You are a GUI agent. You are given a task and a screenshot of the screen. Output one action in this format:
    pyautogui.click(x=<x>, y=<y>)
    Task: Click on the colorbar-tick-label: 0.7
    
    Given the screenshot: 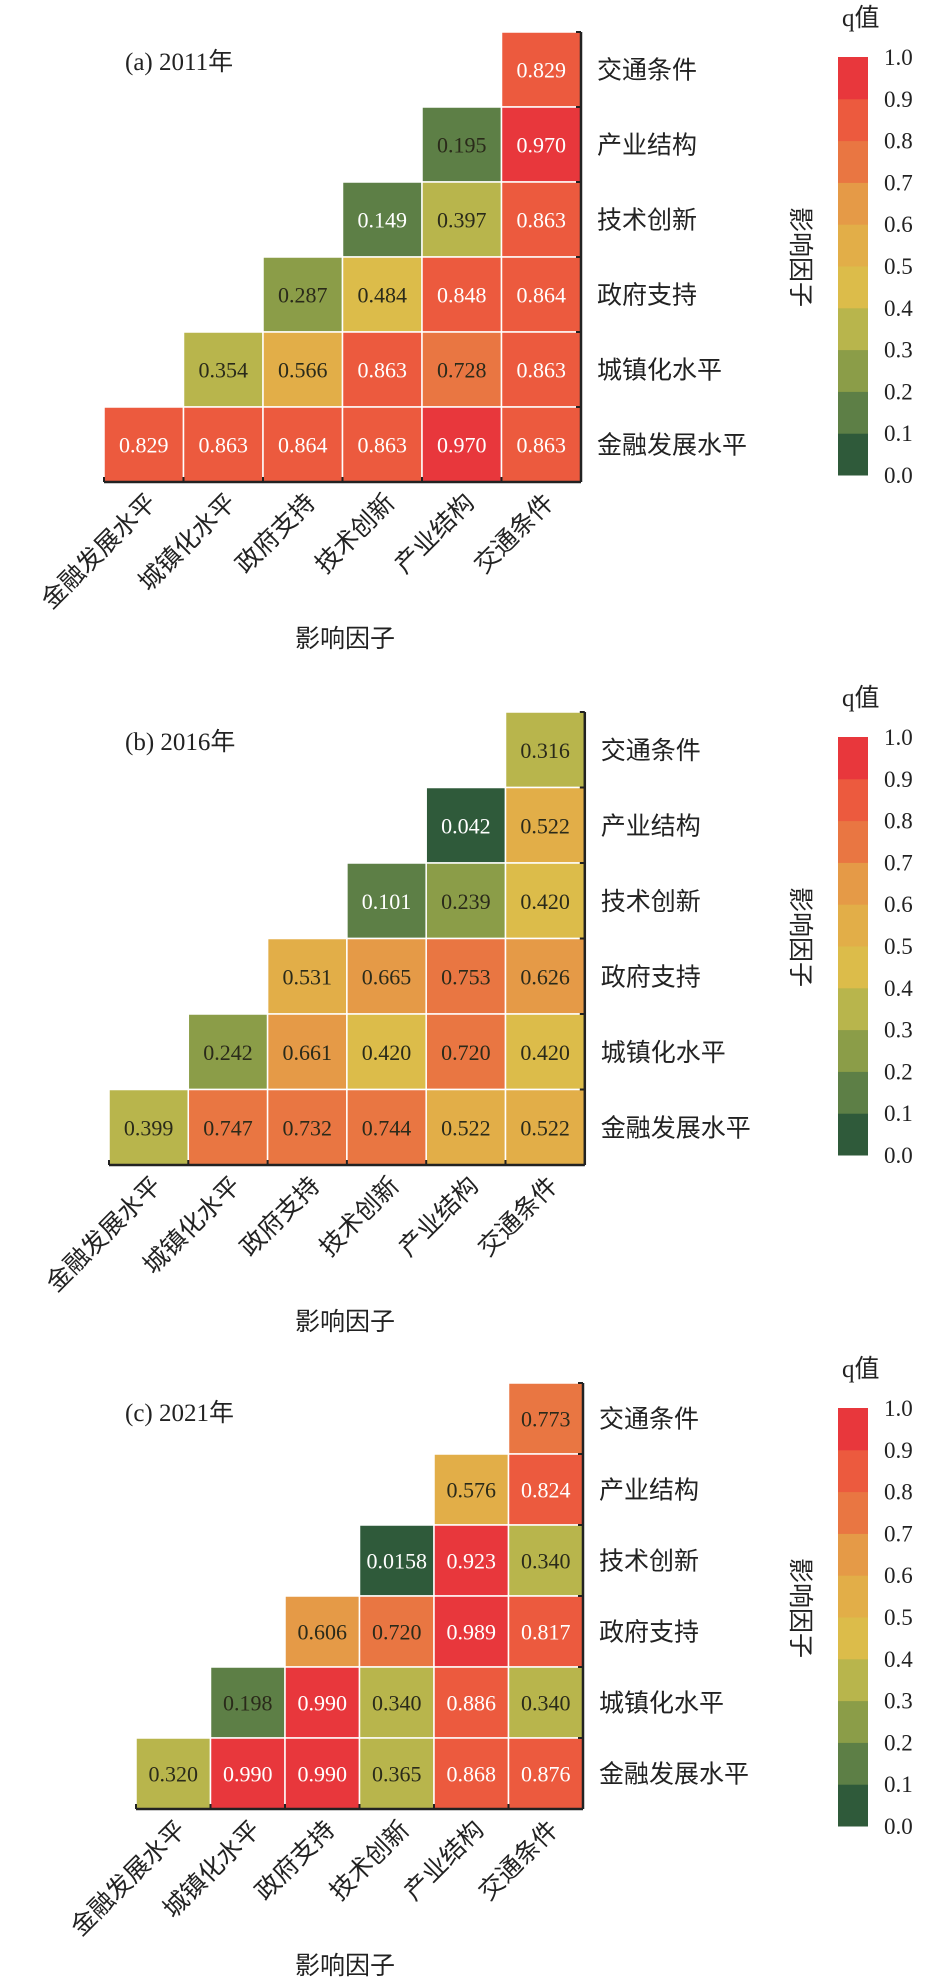 What is the action you would take?
    pyautogui.click(x=898, y=1533)
    